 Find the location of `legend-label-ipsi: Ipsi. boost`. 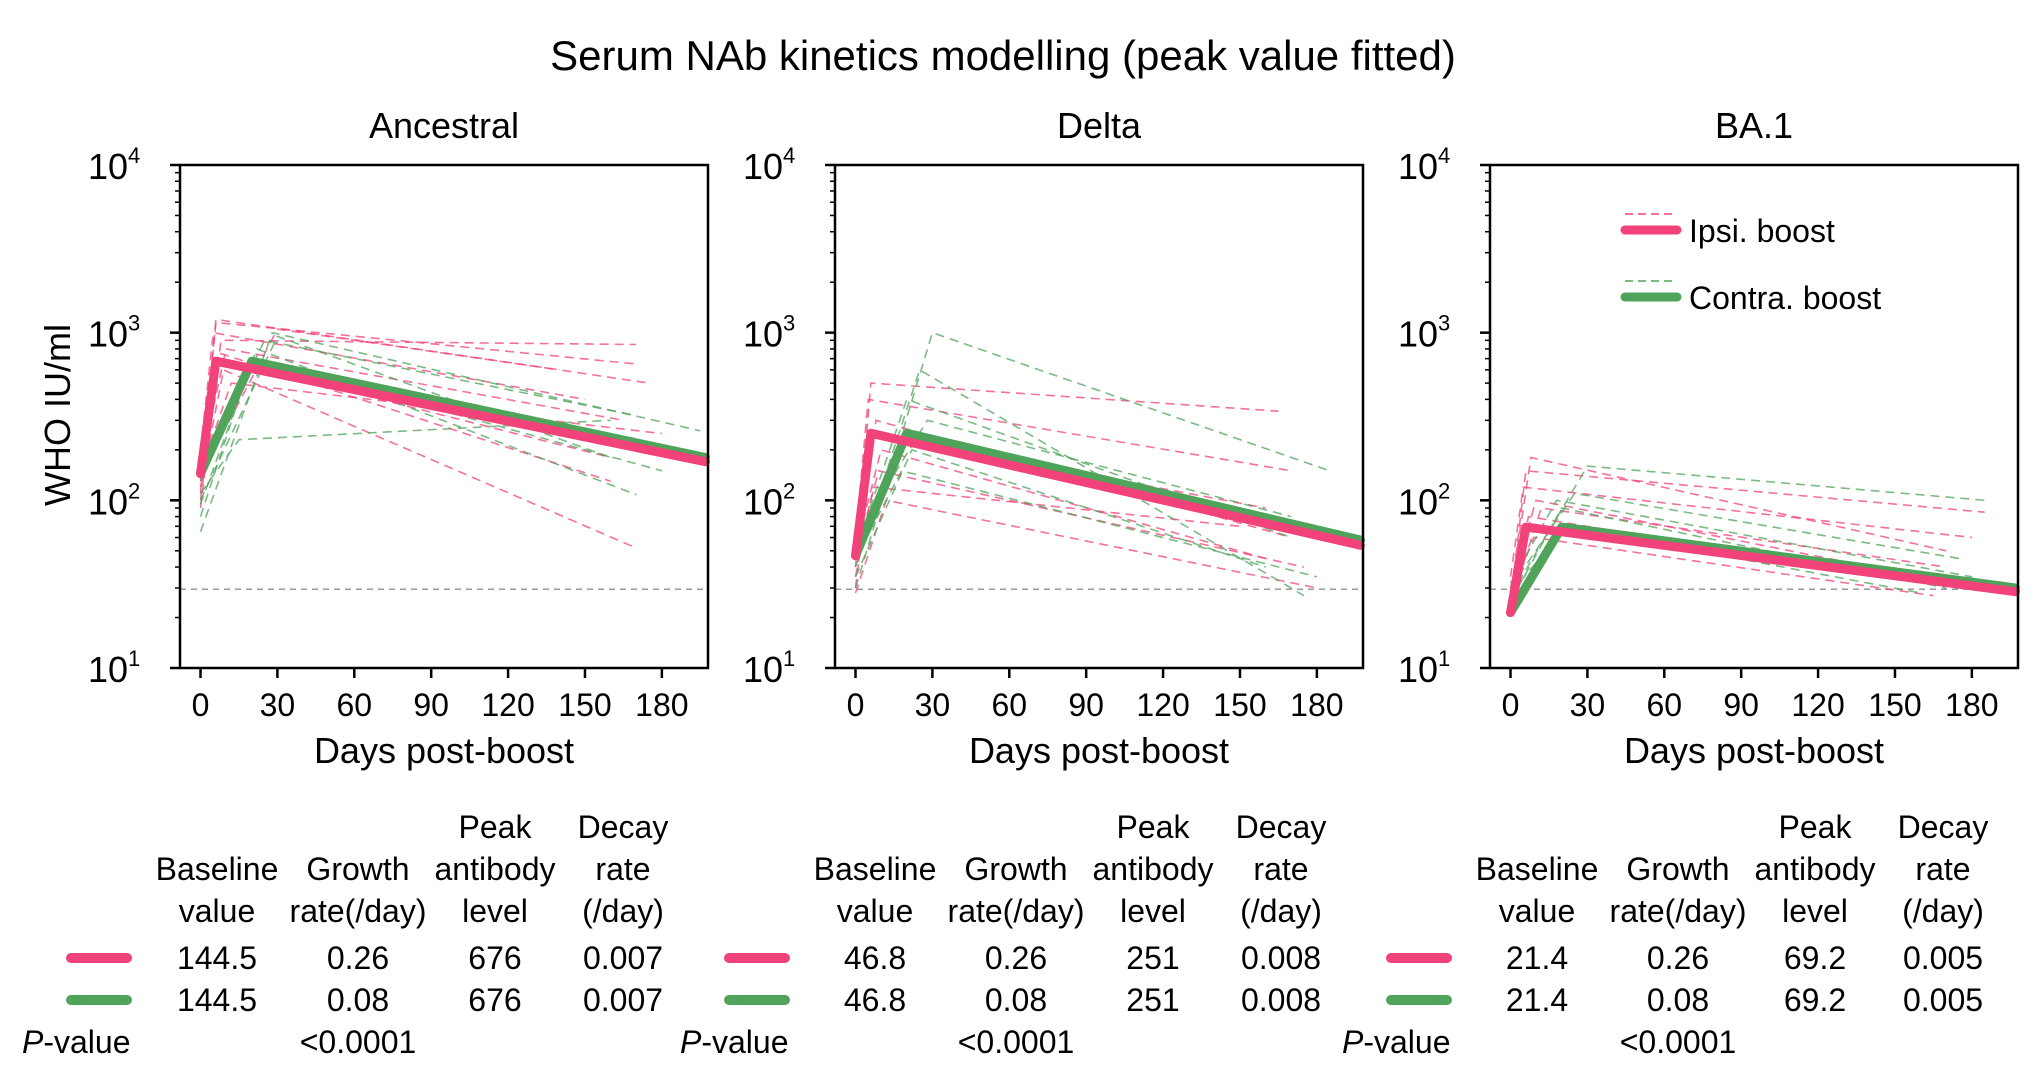

legend-label-ipsi: Ipsi. boost is located at coordinates (1762, 231).